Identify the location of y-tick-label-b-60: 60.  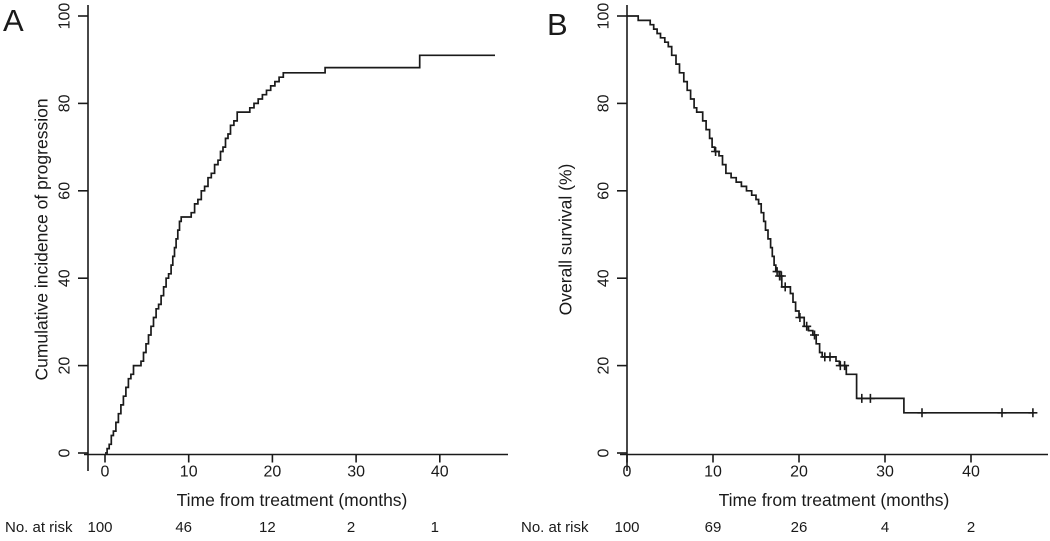
(604, 191).